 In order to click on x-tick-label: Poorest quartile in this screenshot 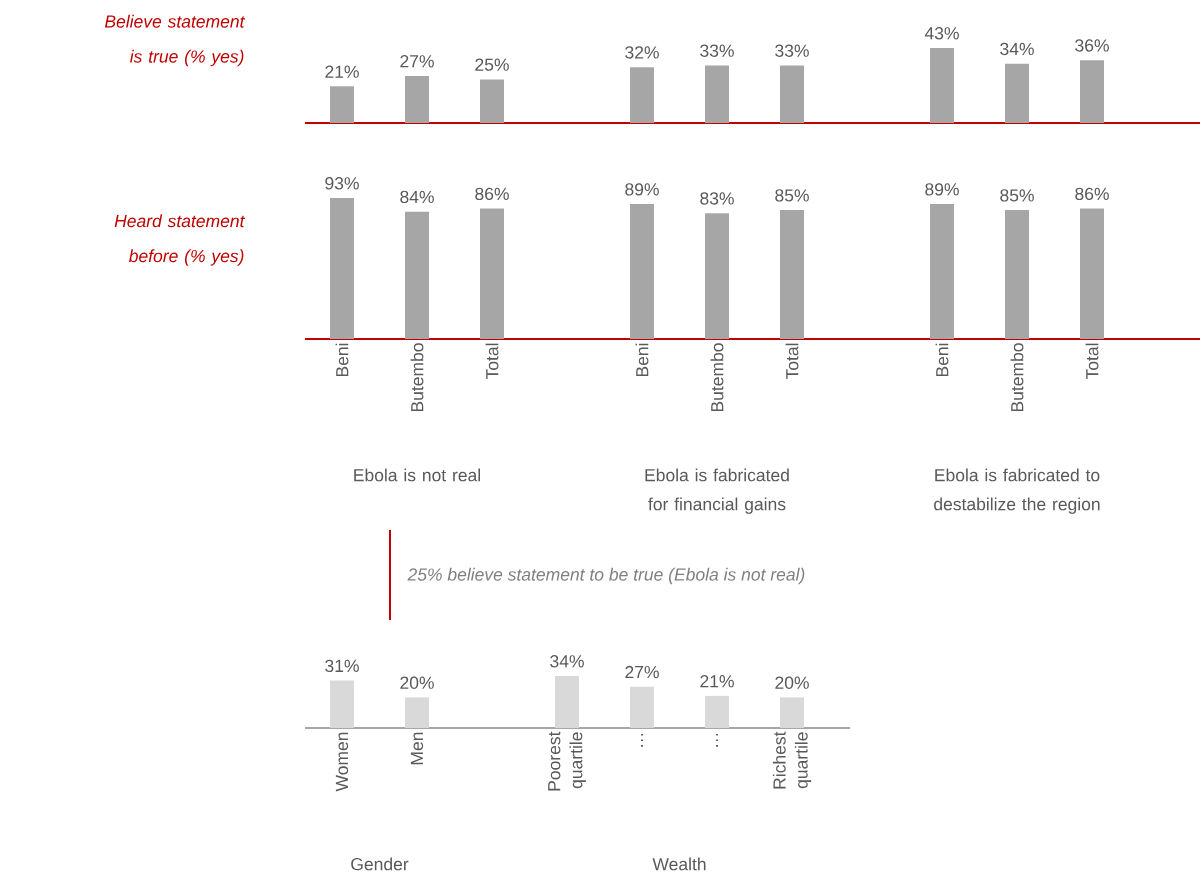, I will do `click(567, 761)`.